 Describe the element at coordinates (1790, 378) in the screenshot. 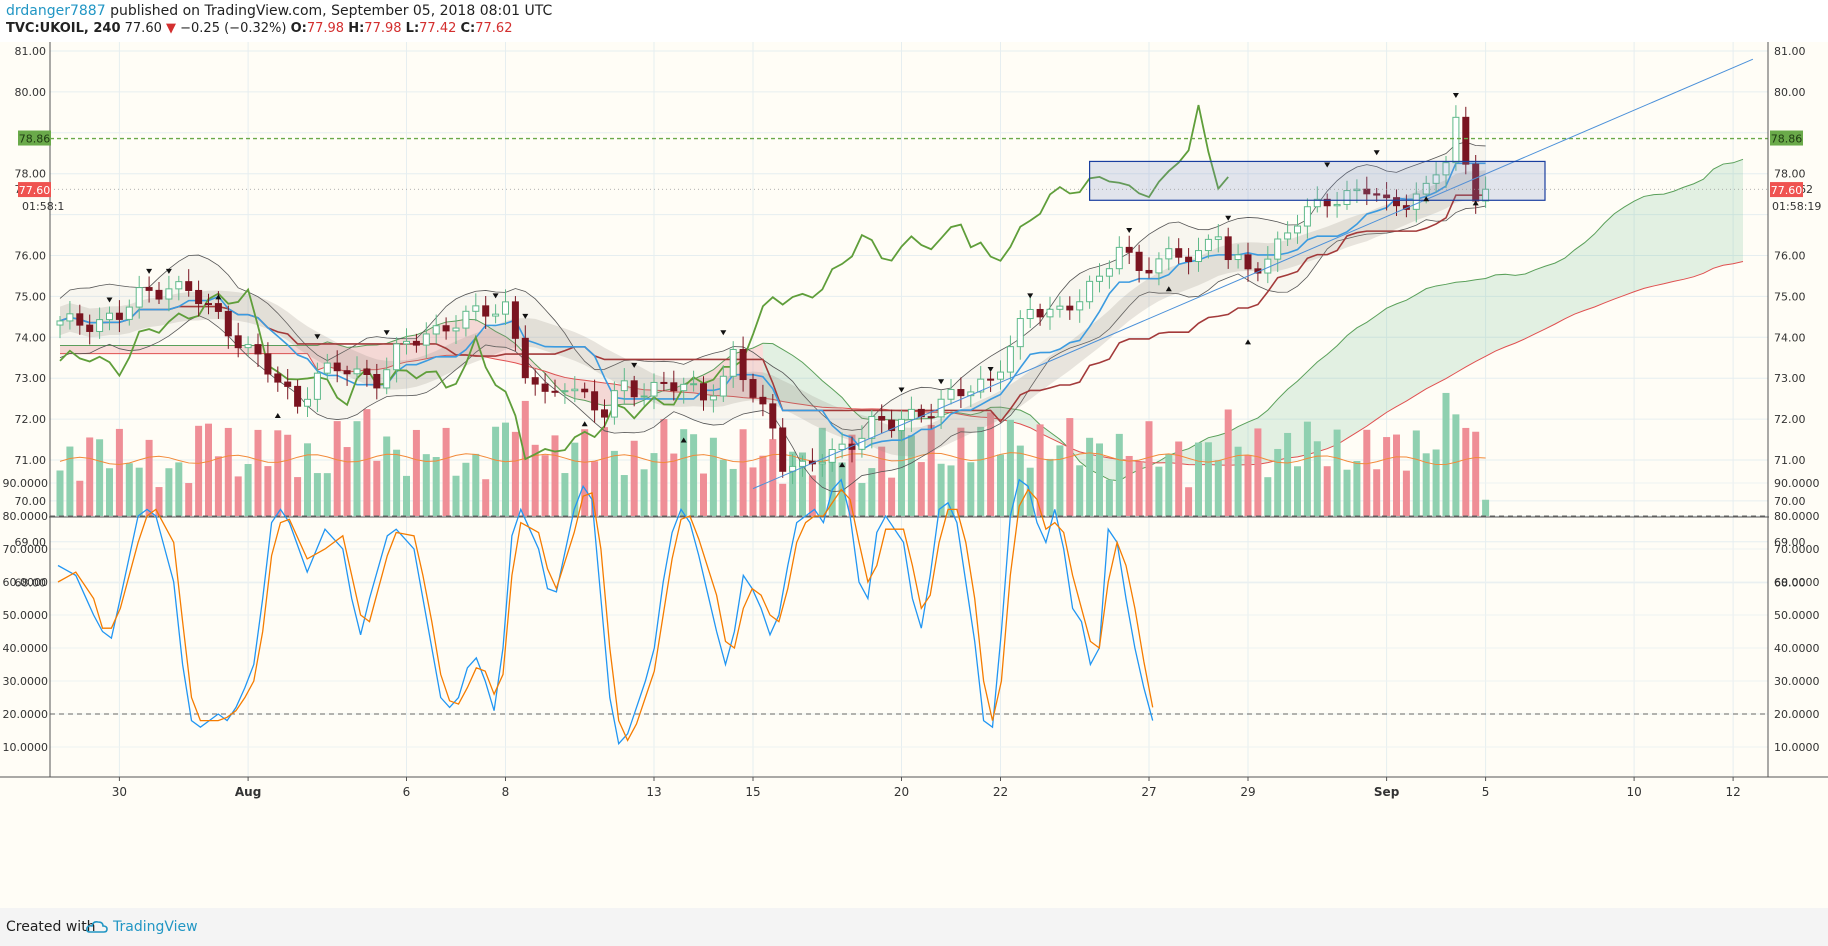

I see `right-price-tick: 73.00` at that location.